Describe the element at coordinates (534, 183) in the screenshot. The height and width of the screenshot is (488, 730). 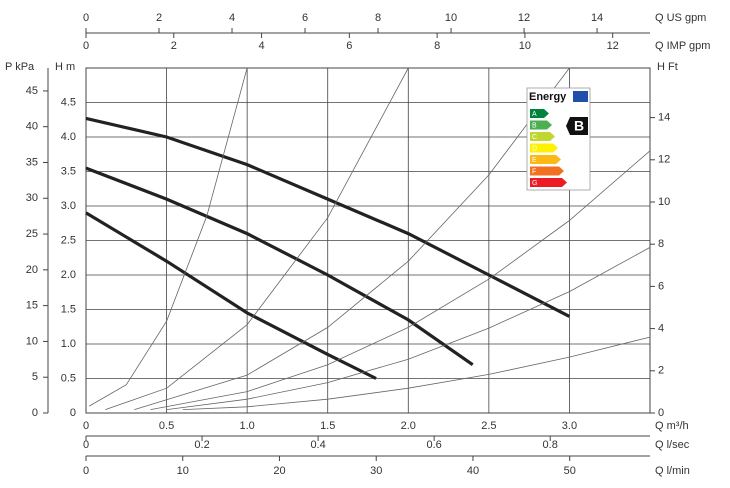
I see `energy-class: G` at that location.